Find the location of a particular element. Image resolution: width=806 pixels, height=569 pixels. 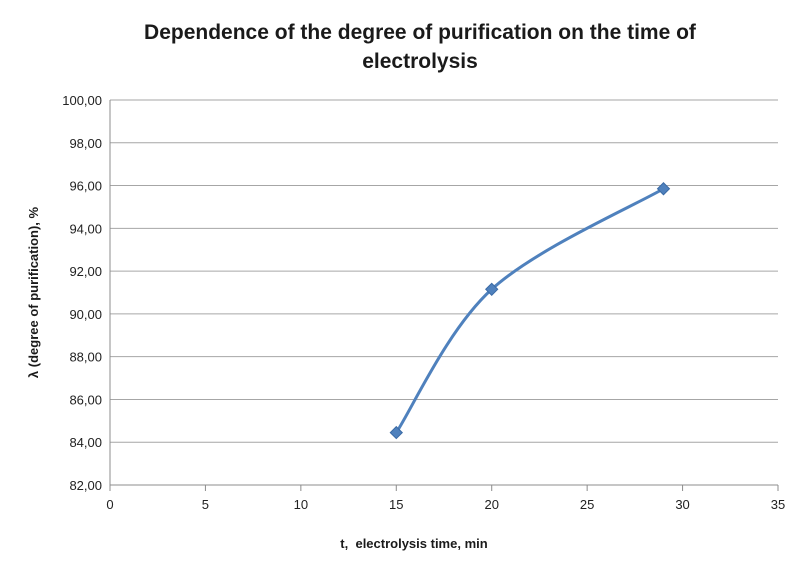

x-tick-label: 5 is located at coordinates (205, 504).